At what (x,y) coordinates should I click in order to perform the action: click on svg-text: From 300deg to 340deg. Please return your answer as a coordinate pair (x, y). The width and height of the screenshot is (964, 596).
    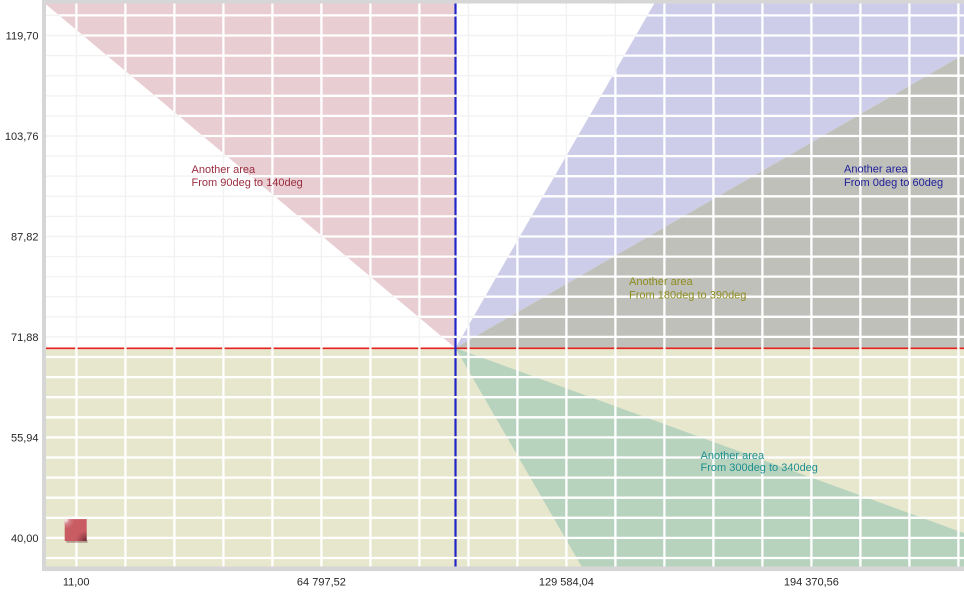
    Looking at the image, I should click on (759, 468).